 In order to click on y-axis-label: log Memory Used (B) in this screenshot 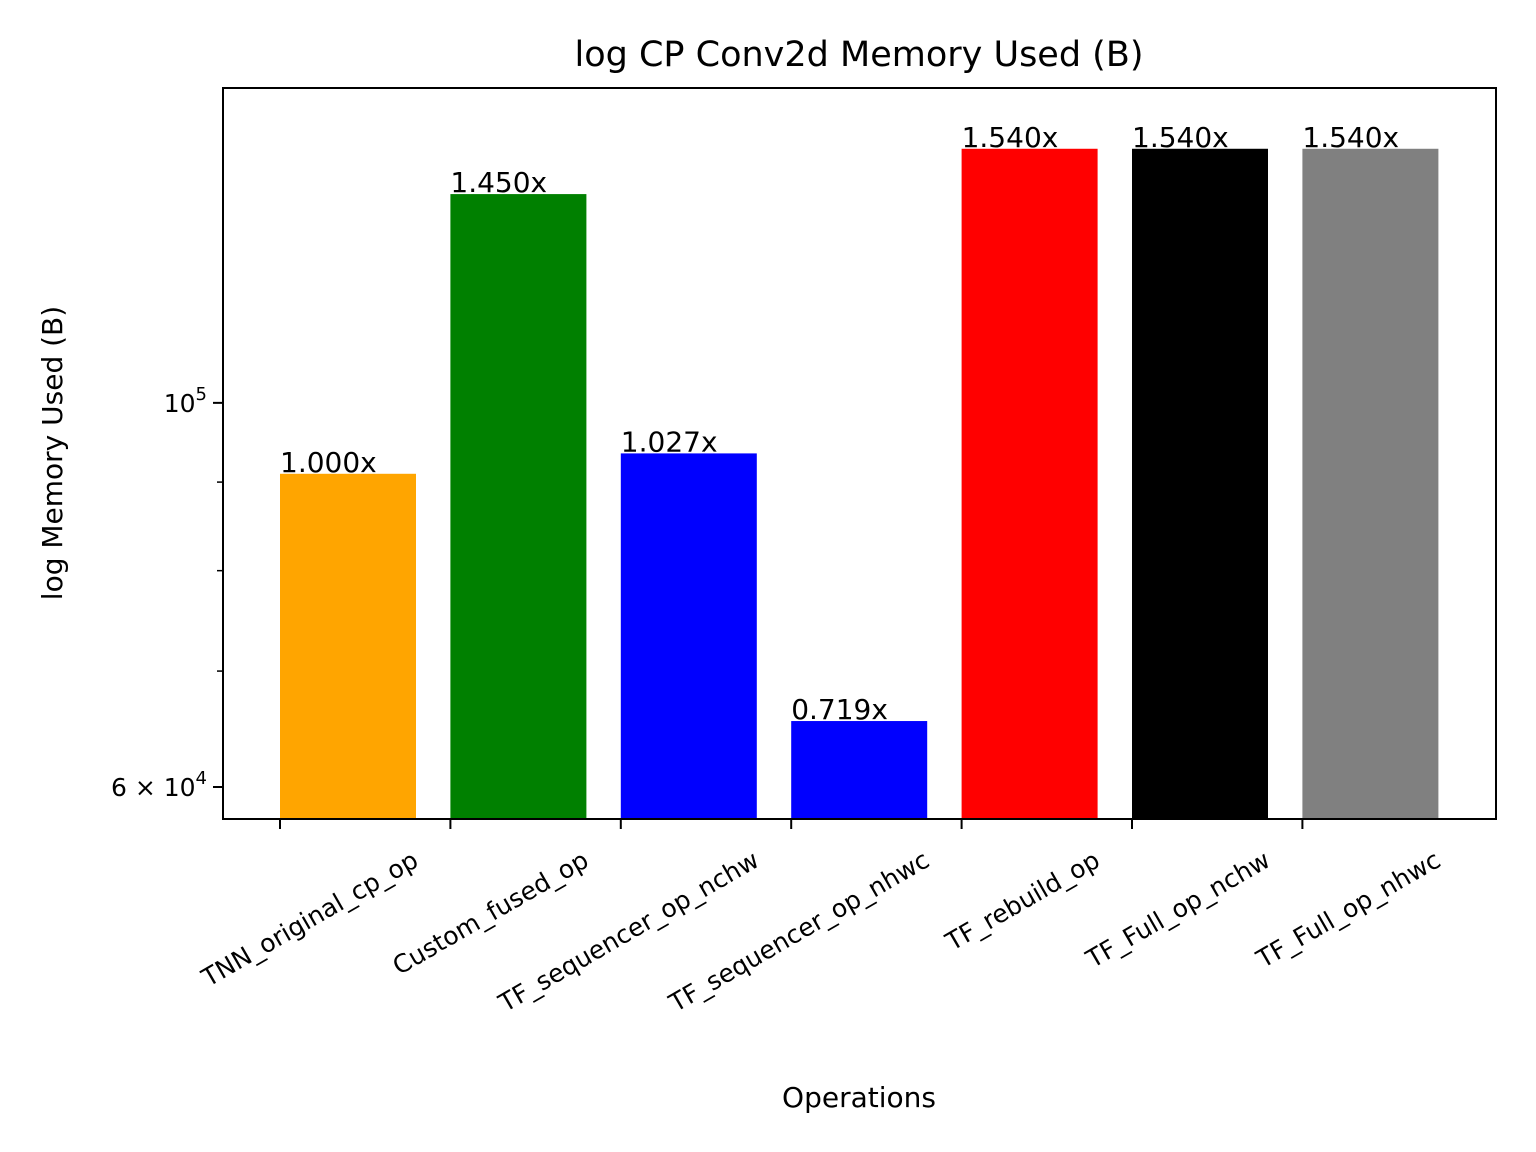, I will do `click(52, 453)`.